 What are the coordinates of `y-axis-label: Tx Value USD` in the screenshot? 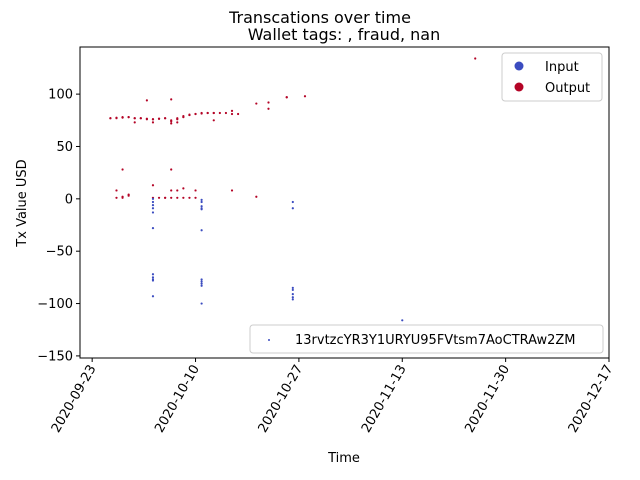 It's located at (22, 203).